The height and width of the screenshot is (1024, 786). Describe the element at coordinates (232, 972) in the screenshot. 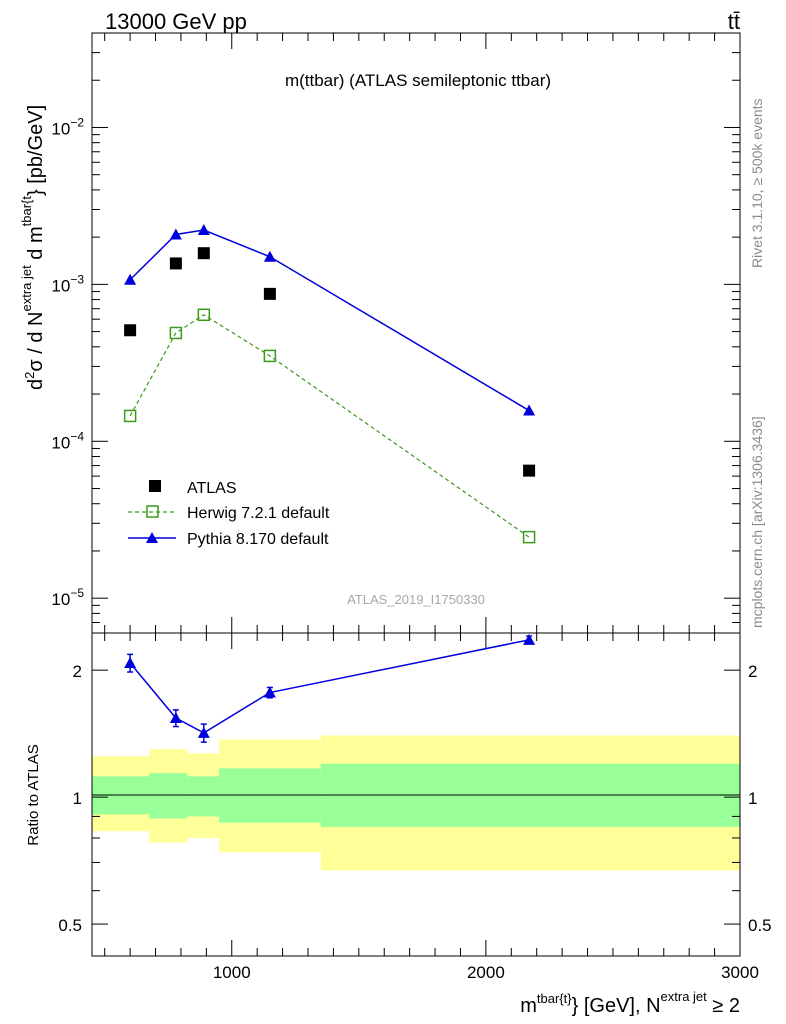

I see `x-tick-label: 1000` at that location.